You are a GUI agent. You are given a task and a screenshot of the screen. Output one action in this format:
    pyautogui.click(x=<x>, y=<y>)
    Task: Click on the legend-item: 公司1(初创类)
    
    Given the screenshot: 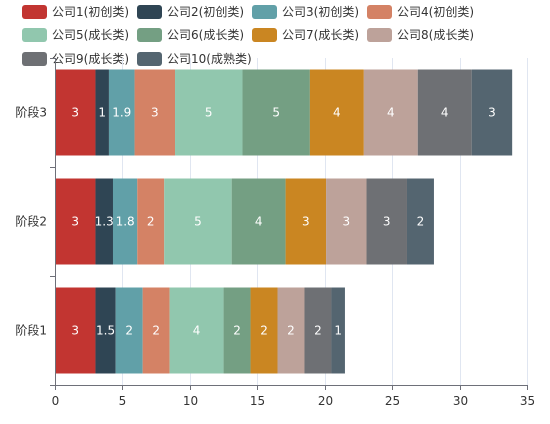 What is the action you would take?
    pyautogui.click(x=75, y=12)
    